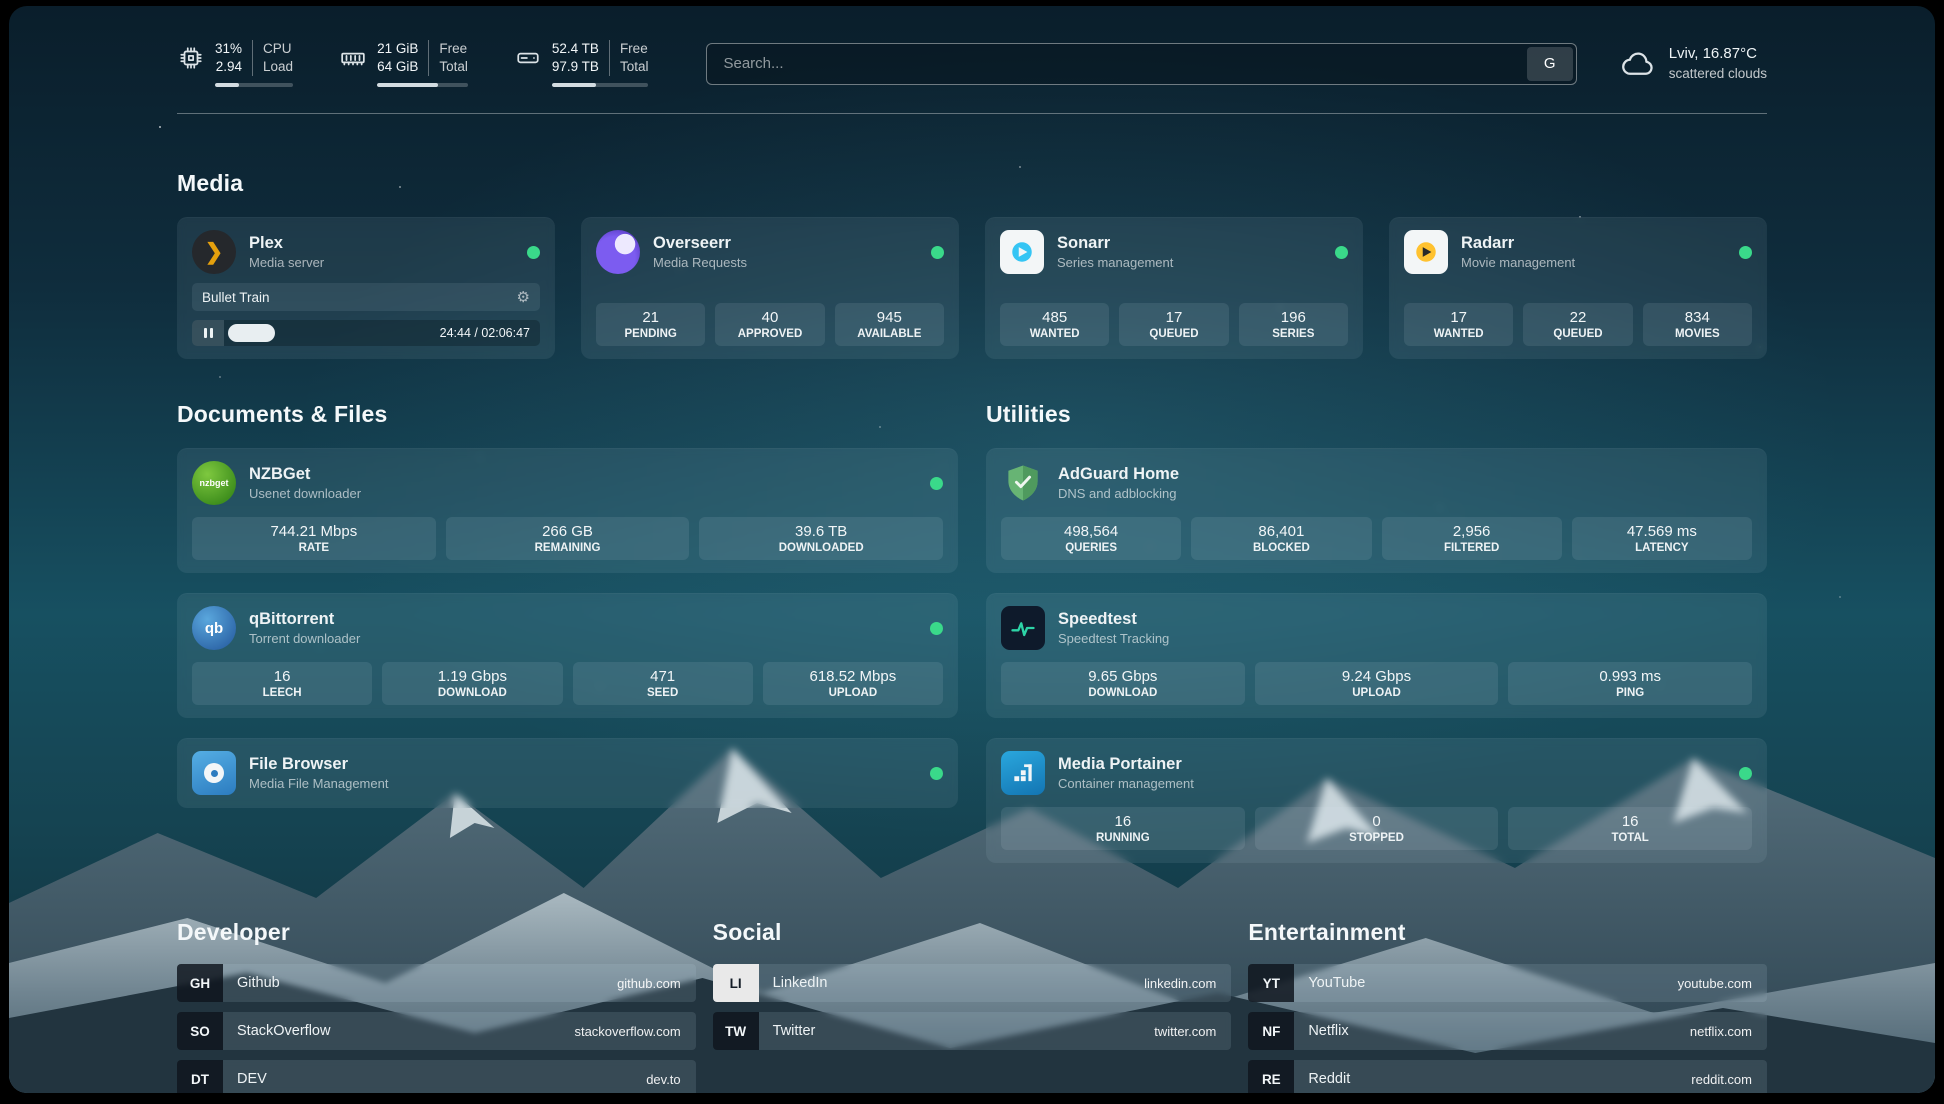 This screenshot has height=1104, width=1944. I want to click on stat-box: 266 GB REMAINING, so click(567, 538).